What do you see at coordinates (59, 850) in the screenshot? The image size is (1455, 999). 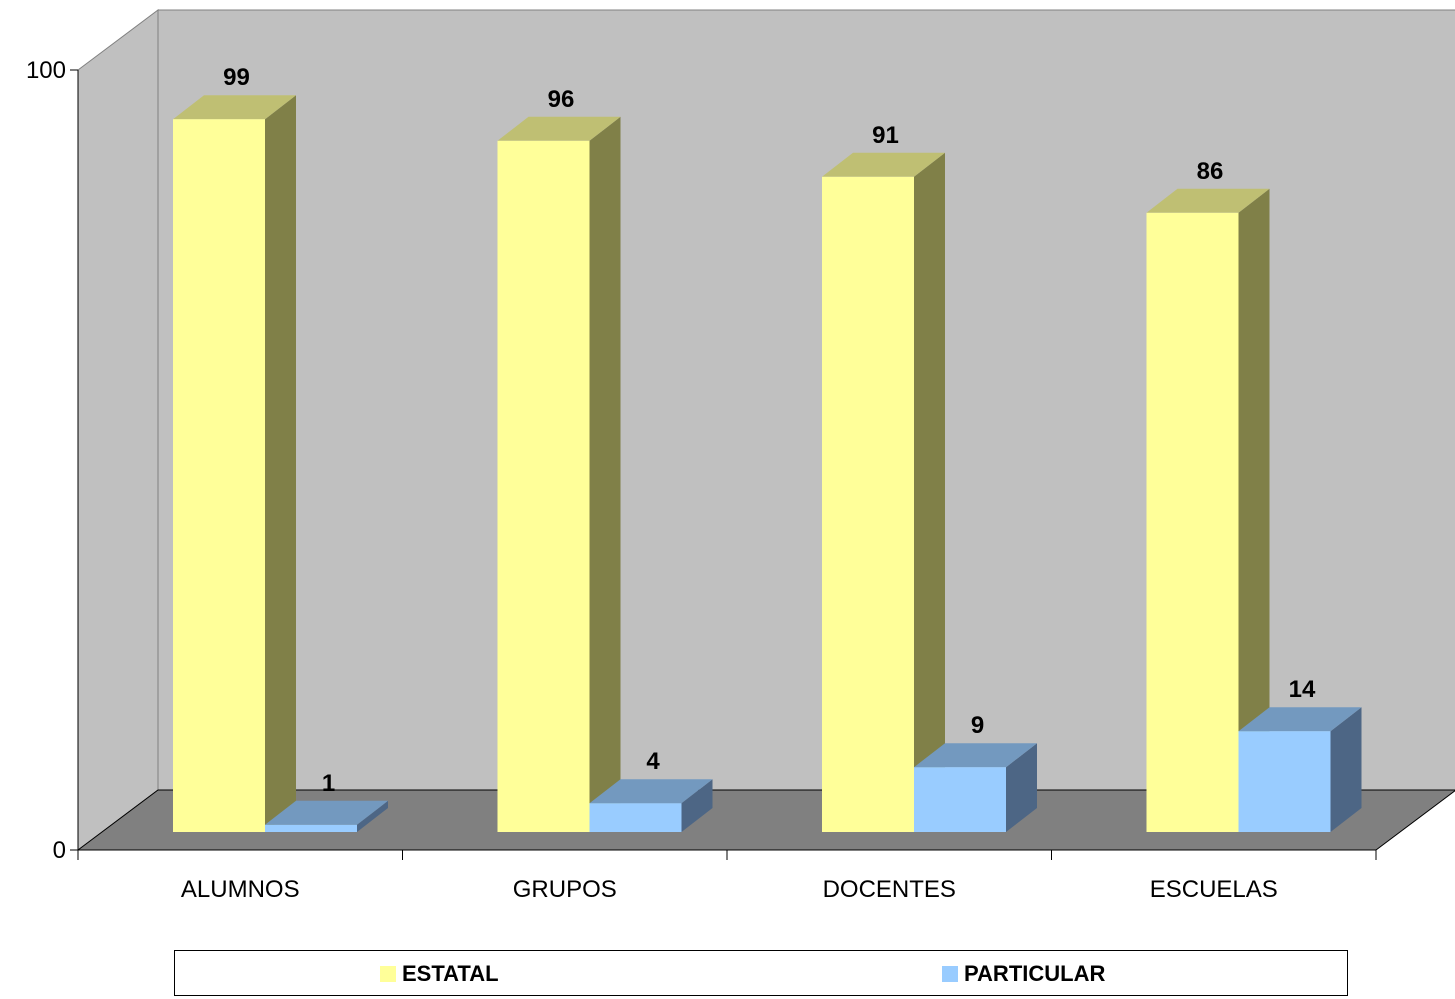 I see `y-tick-label: 0` at bounding box center [59, 850].